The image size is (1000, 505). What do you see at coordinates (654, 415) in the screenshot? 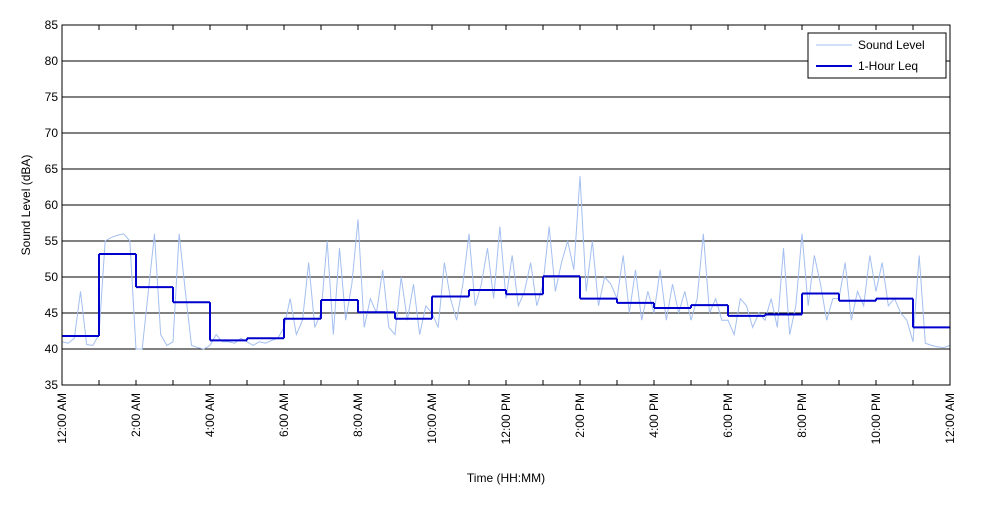
I see `x-tick-label: 4:00 PM` at bounding box center [654, 415].